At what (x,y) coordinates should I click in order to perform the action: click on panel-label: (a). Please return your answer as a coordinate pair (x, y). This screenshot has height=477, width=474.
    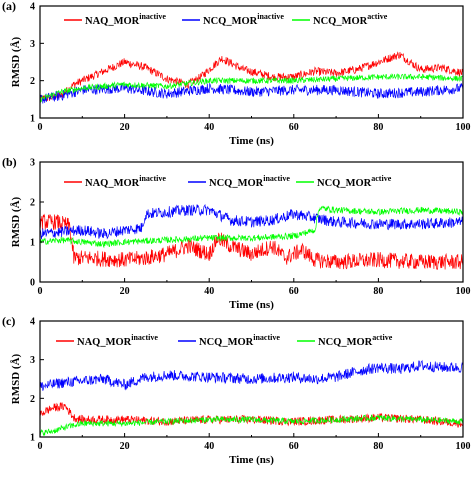
    Looking at the image, I should click on (9, 6).